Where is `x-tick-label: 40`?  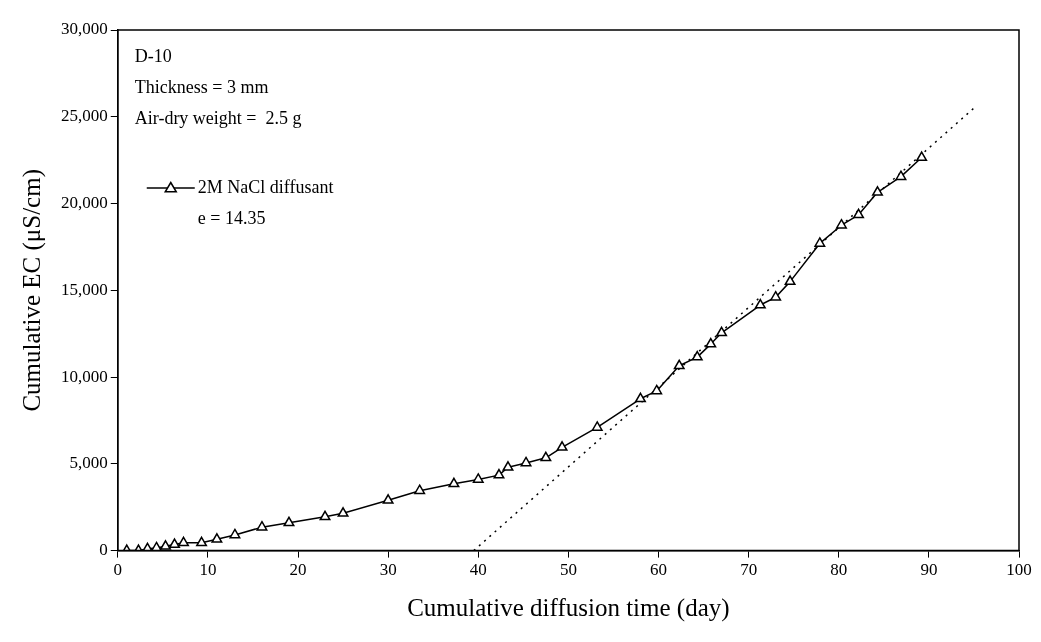
x-tick-label: 40 is located at coordinates (478, 570).